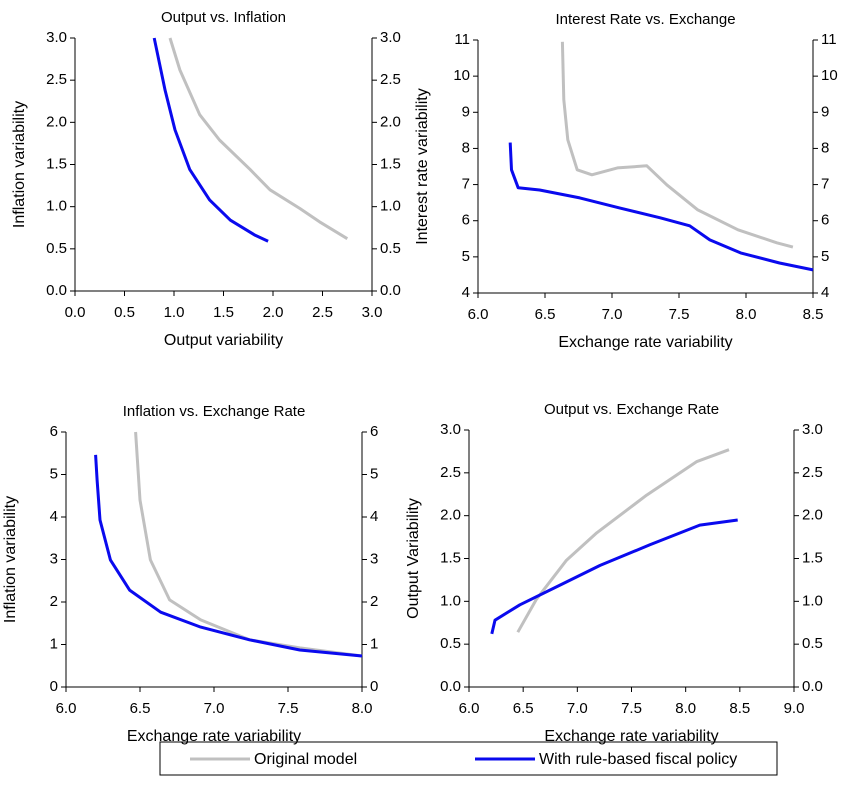  I want to click on y2-tick-label: 9, so click(825, 111).